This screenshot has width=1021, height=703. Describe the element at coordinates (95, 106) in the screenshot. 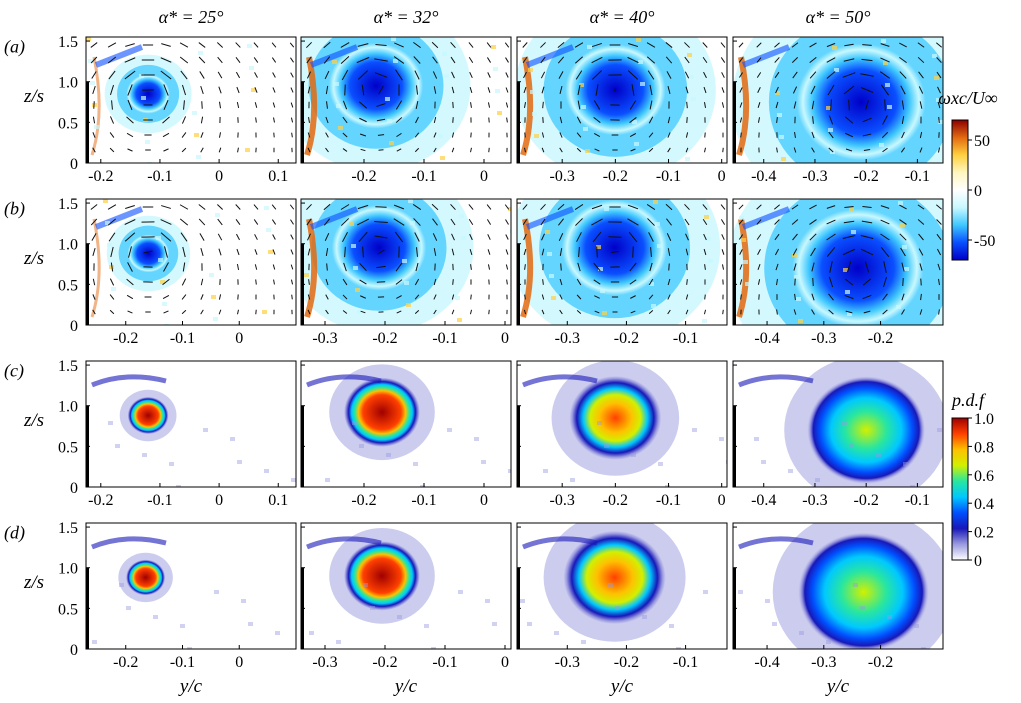

I see `shear-layer` at that location.